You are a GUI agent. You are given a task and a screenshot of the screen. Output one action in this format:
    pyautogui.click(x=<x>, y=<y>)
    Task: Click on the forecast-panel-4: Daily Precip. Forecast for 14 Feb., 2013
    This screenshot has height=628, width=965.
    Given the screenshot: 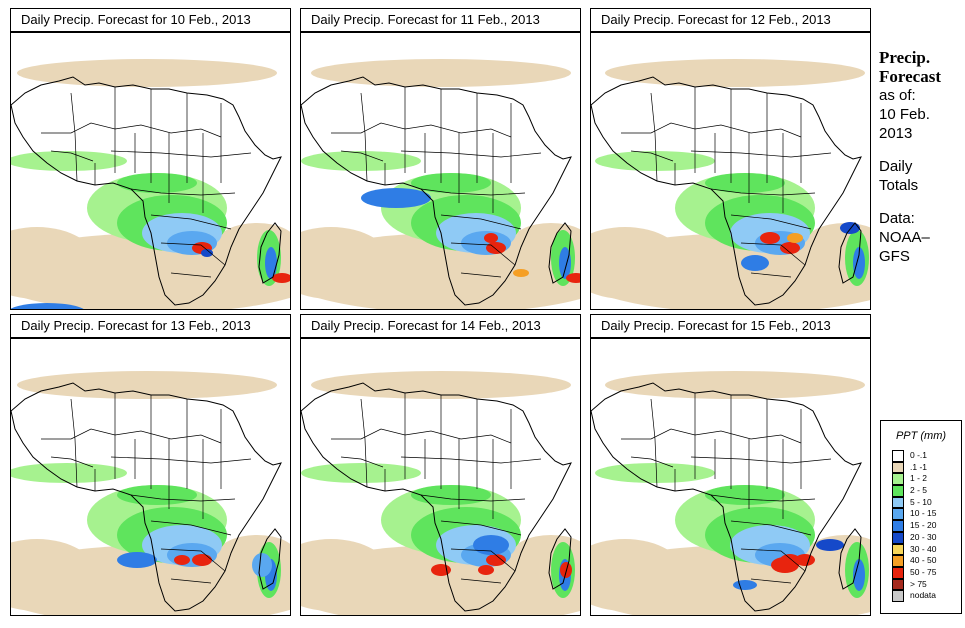 What is the action you would take?
    pyautogui.click(x=440, y=465)
    